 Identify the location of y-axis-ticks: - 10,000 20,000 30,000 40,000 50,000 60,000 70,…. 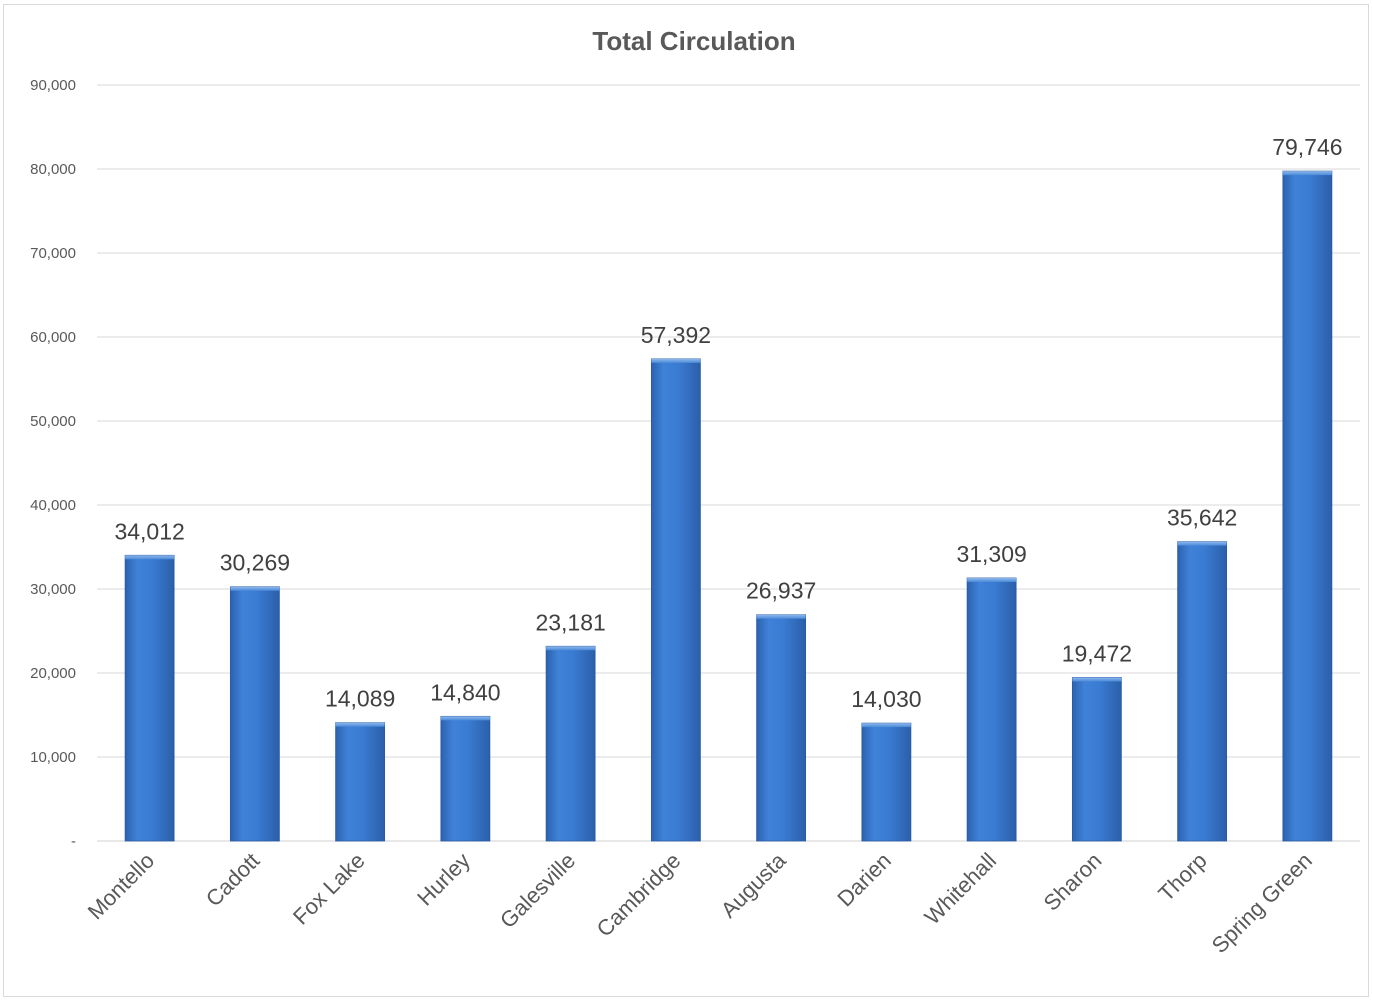
(53, 463).